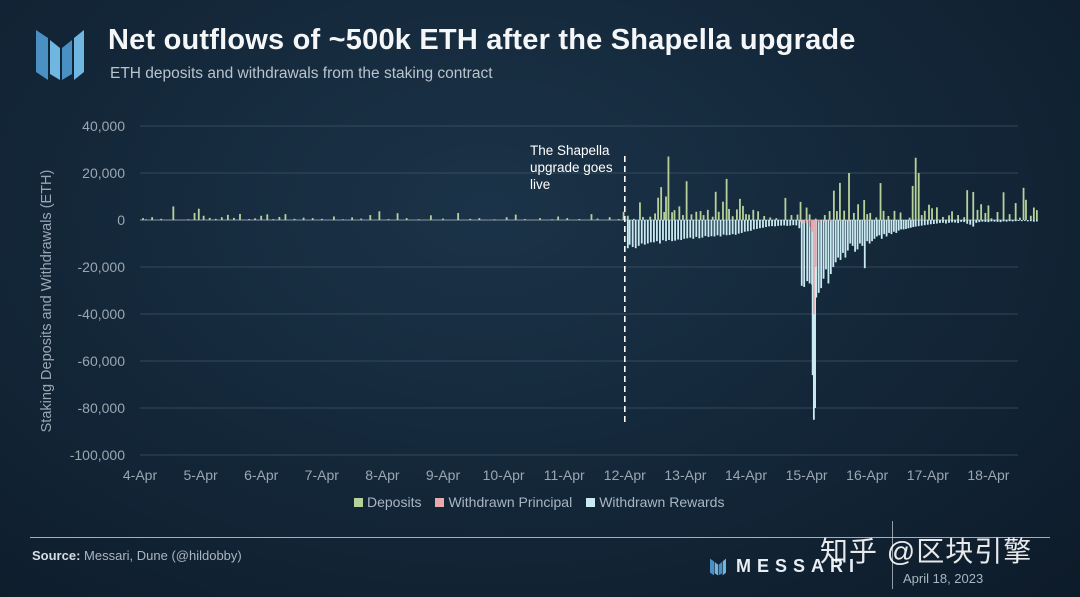 The image size is (1080, 597). I want to click on footer-brand: MESSARI, so click(784, 566).